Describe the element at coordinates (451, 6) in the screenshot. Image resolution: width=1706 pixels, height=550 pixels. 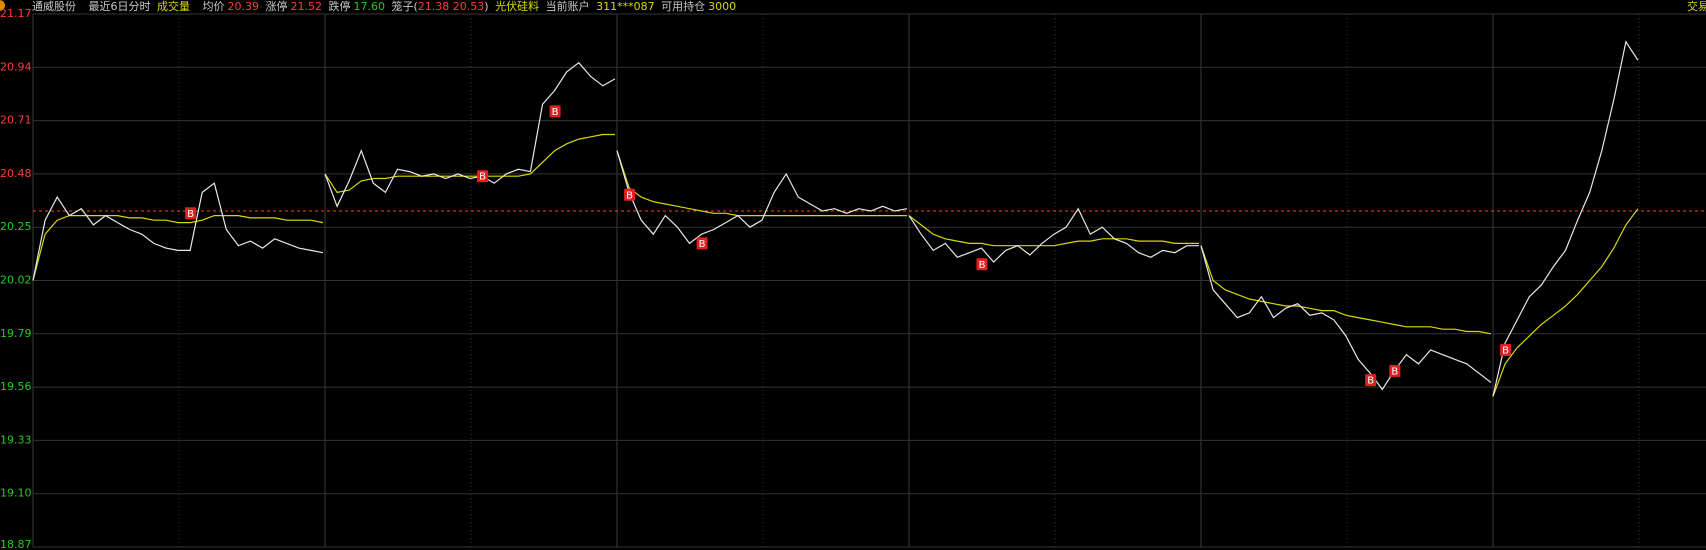
I see `cage-value: 21.38 20.53` at that location.